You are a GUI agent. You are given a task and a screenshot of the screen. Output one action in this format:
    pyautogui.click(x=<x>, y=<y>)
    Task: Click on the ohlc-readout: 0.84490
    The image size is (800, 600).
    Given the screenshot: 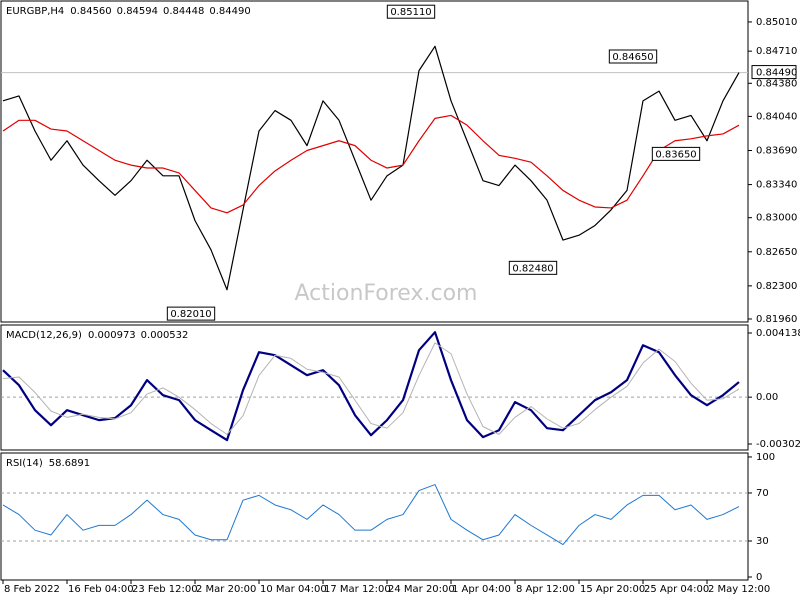 What is the action you would take?
    pyautogui.click(x=229, y=11)
    